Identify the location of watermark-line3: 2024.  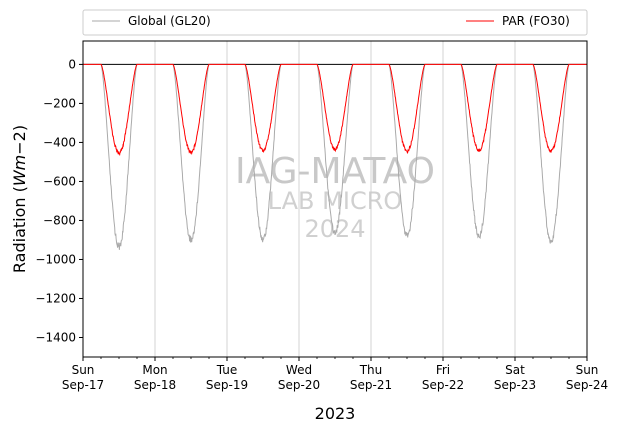
(334, 229).